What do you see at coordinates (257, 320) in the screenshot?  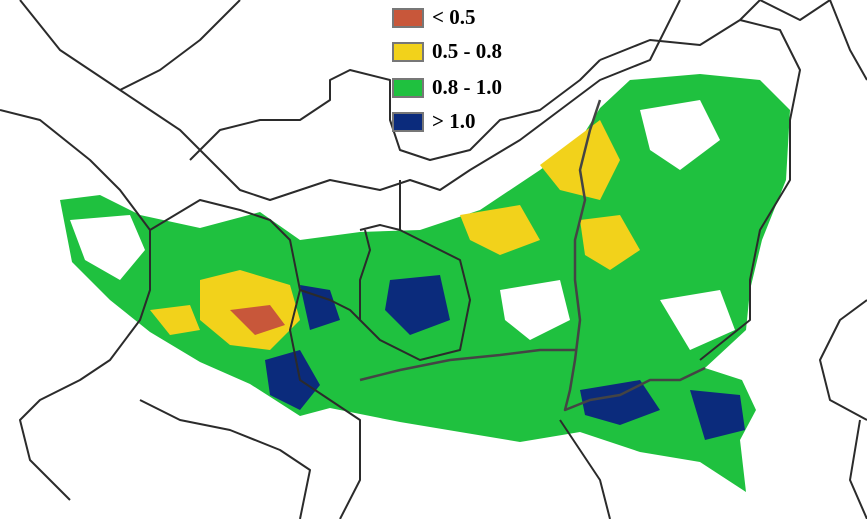 I see `region-red` at bounding box center [257, 320].